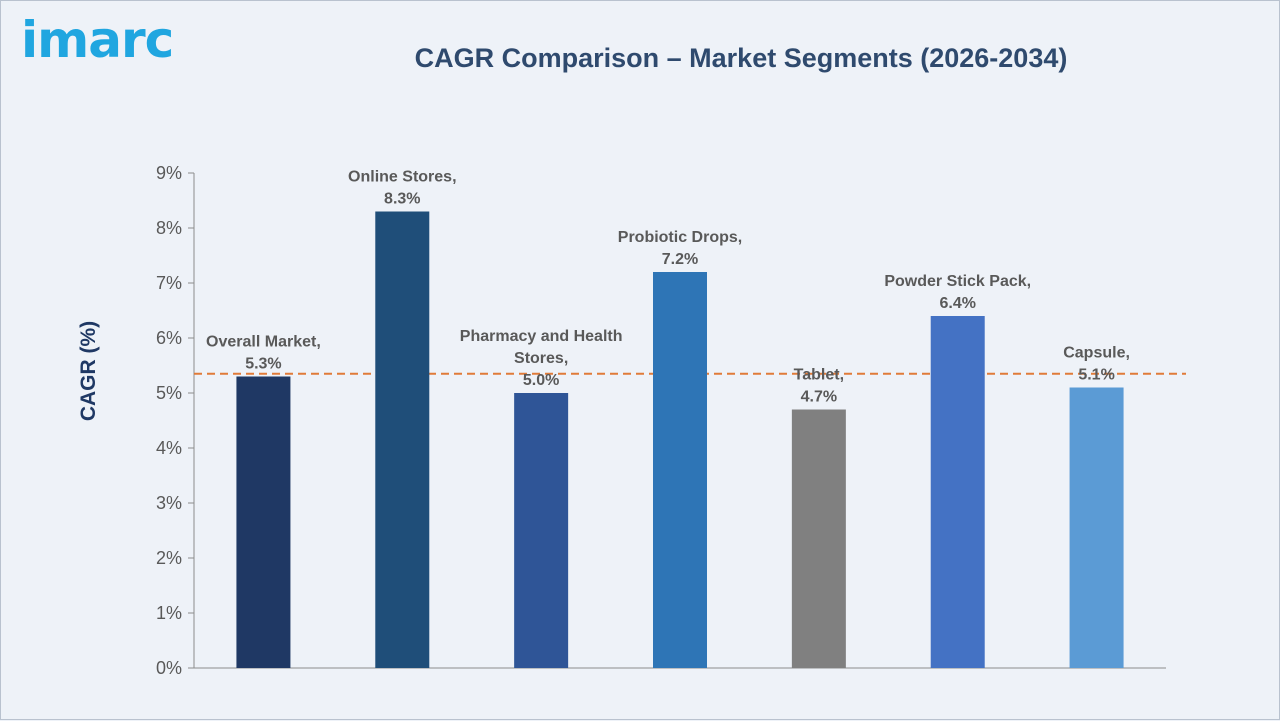  I want to click on y-tick-label: 7%, so click(169, 283).